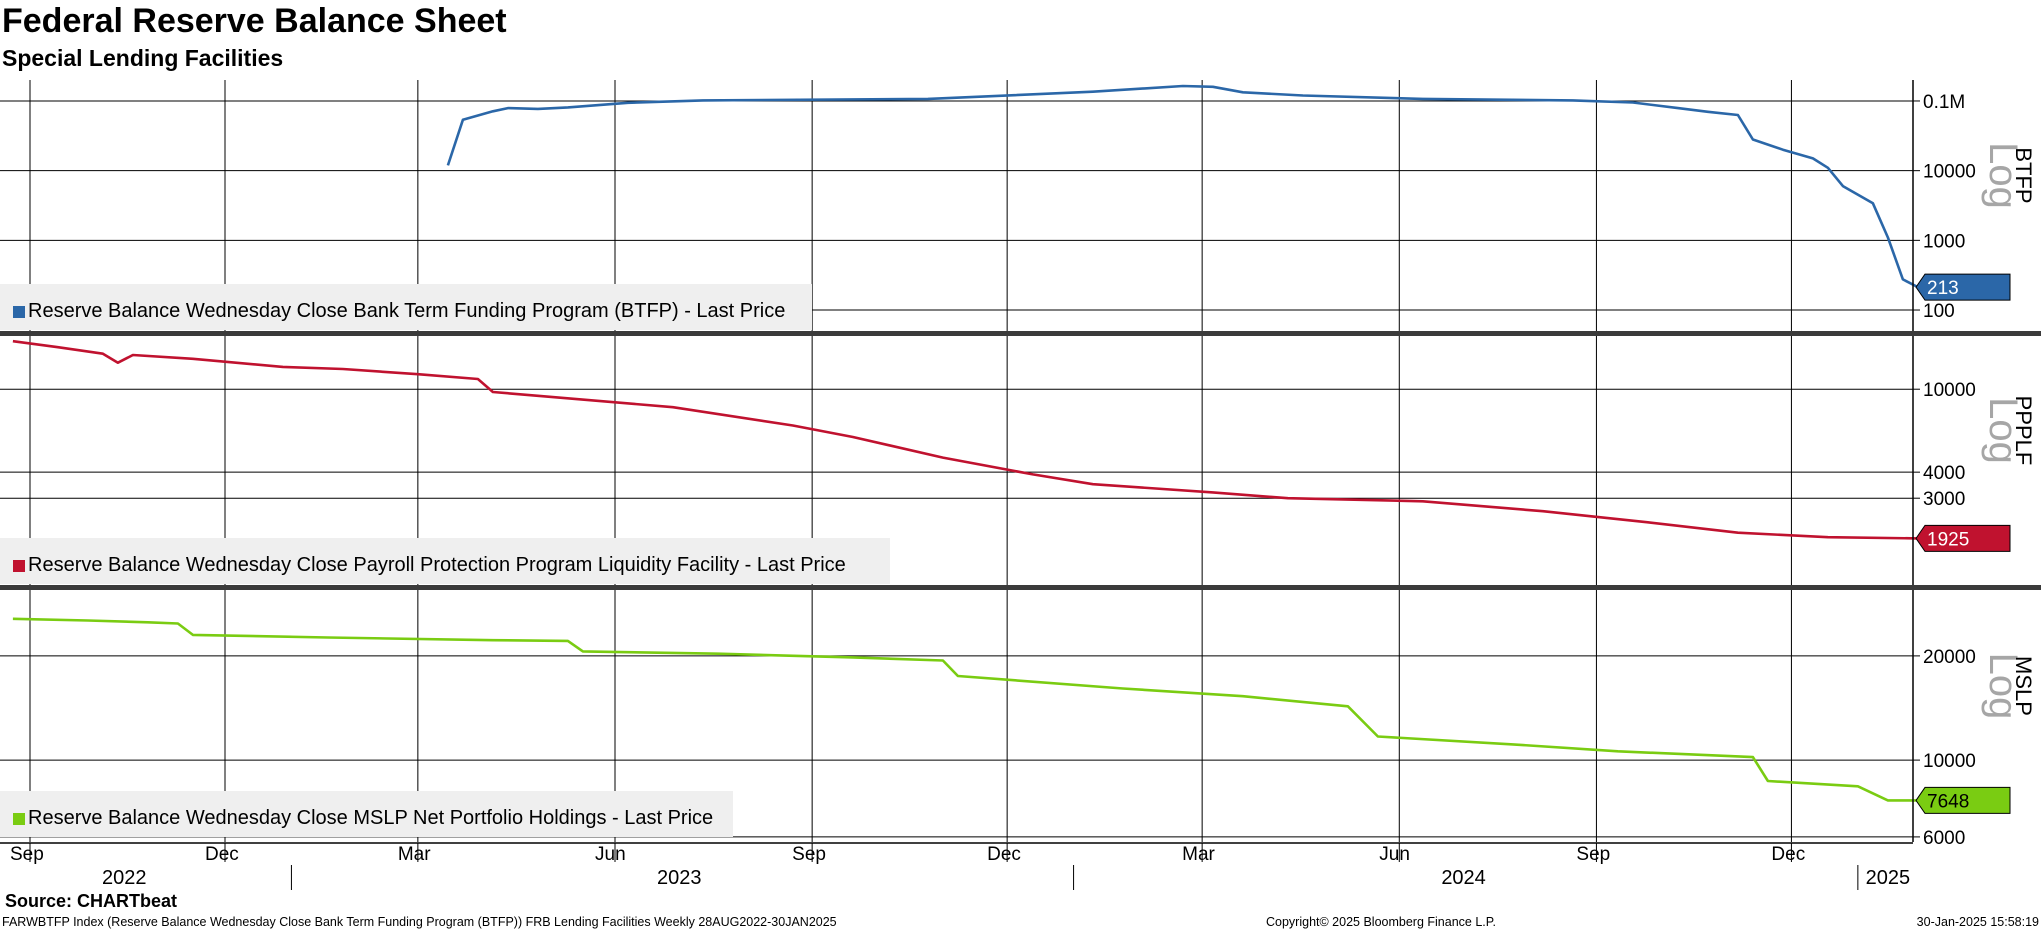 The height and width of the screenshot is (932, 2041). What do you see at coordinates (1943, 288) in the screenshot?
I see `last-value-label: 213` at bounding box center [1943, 288].